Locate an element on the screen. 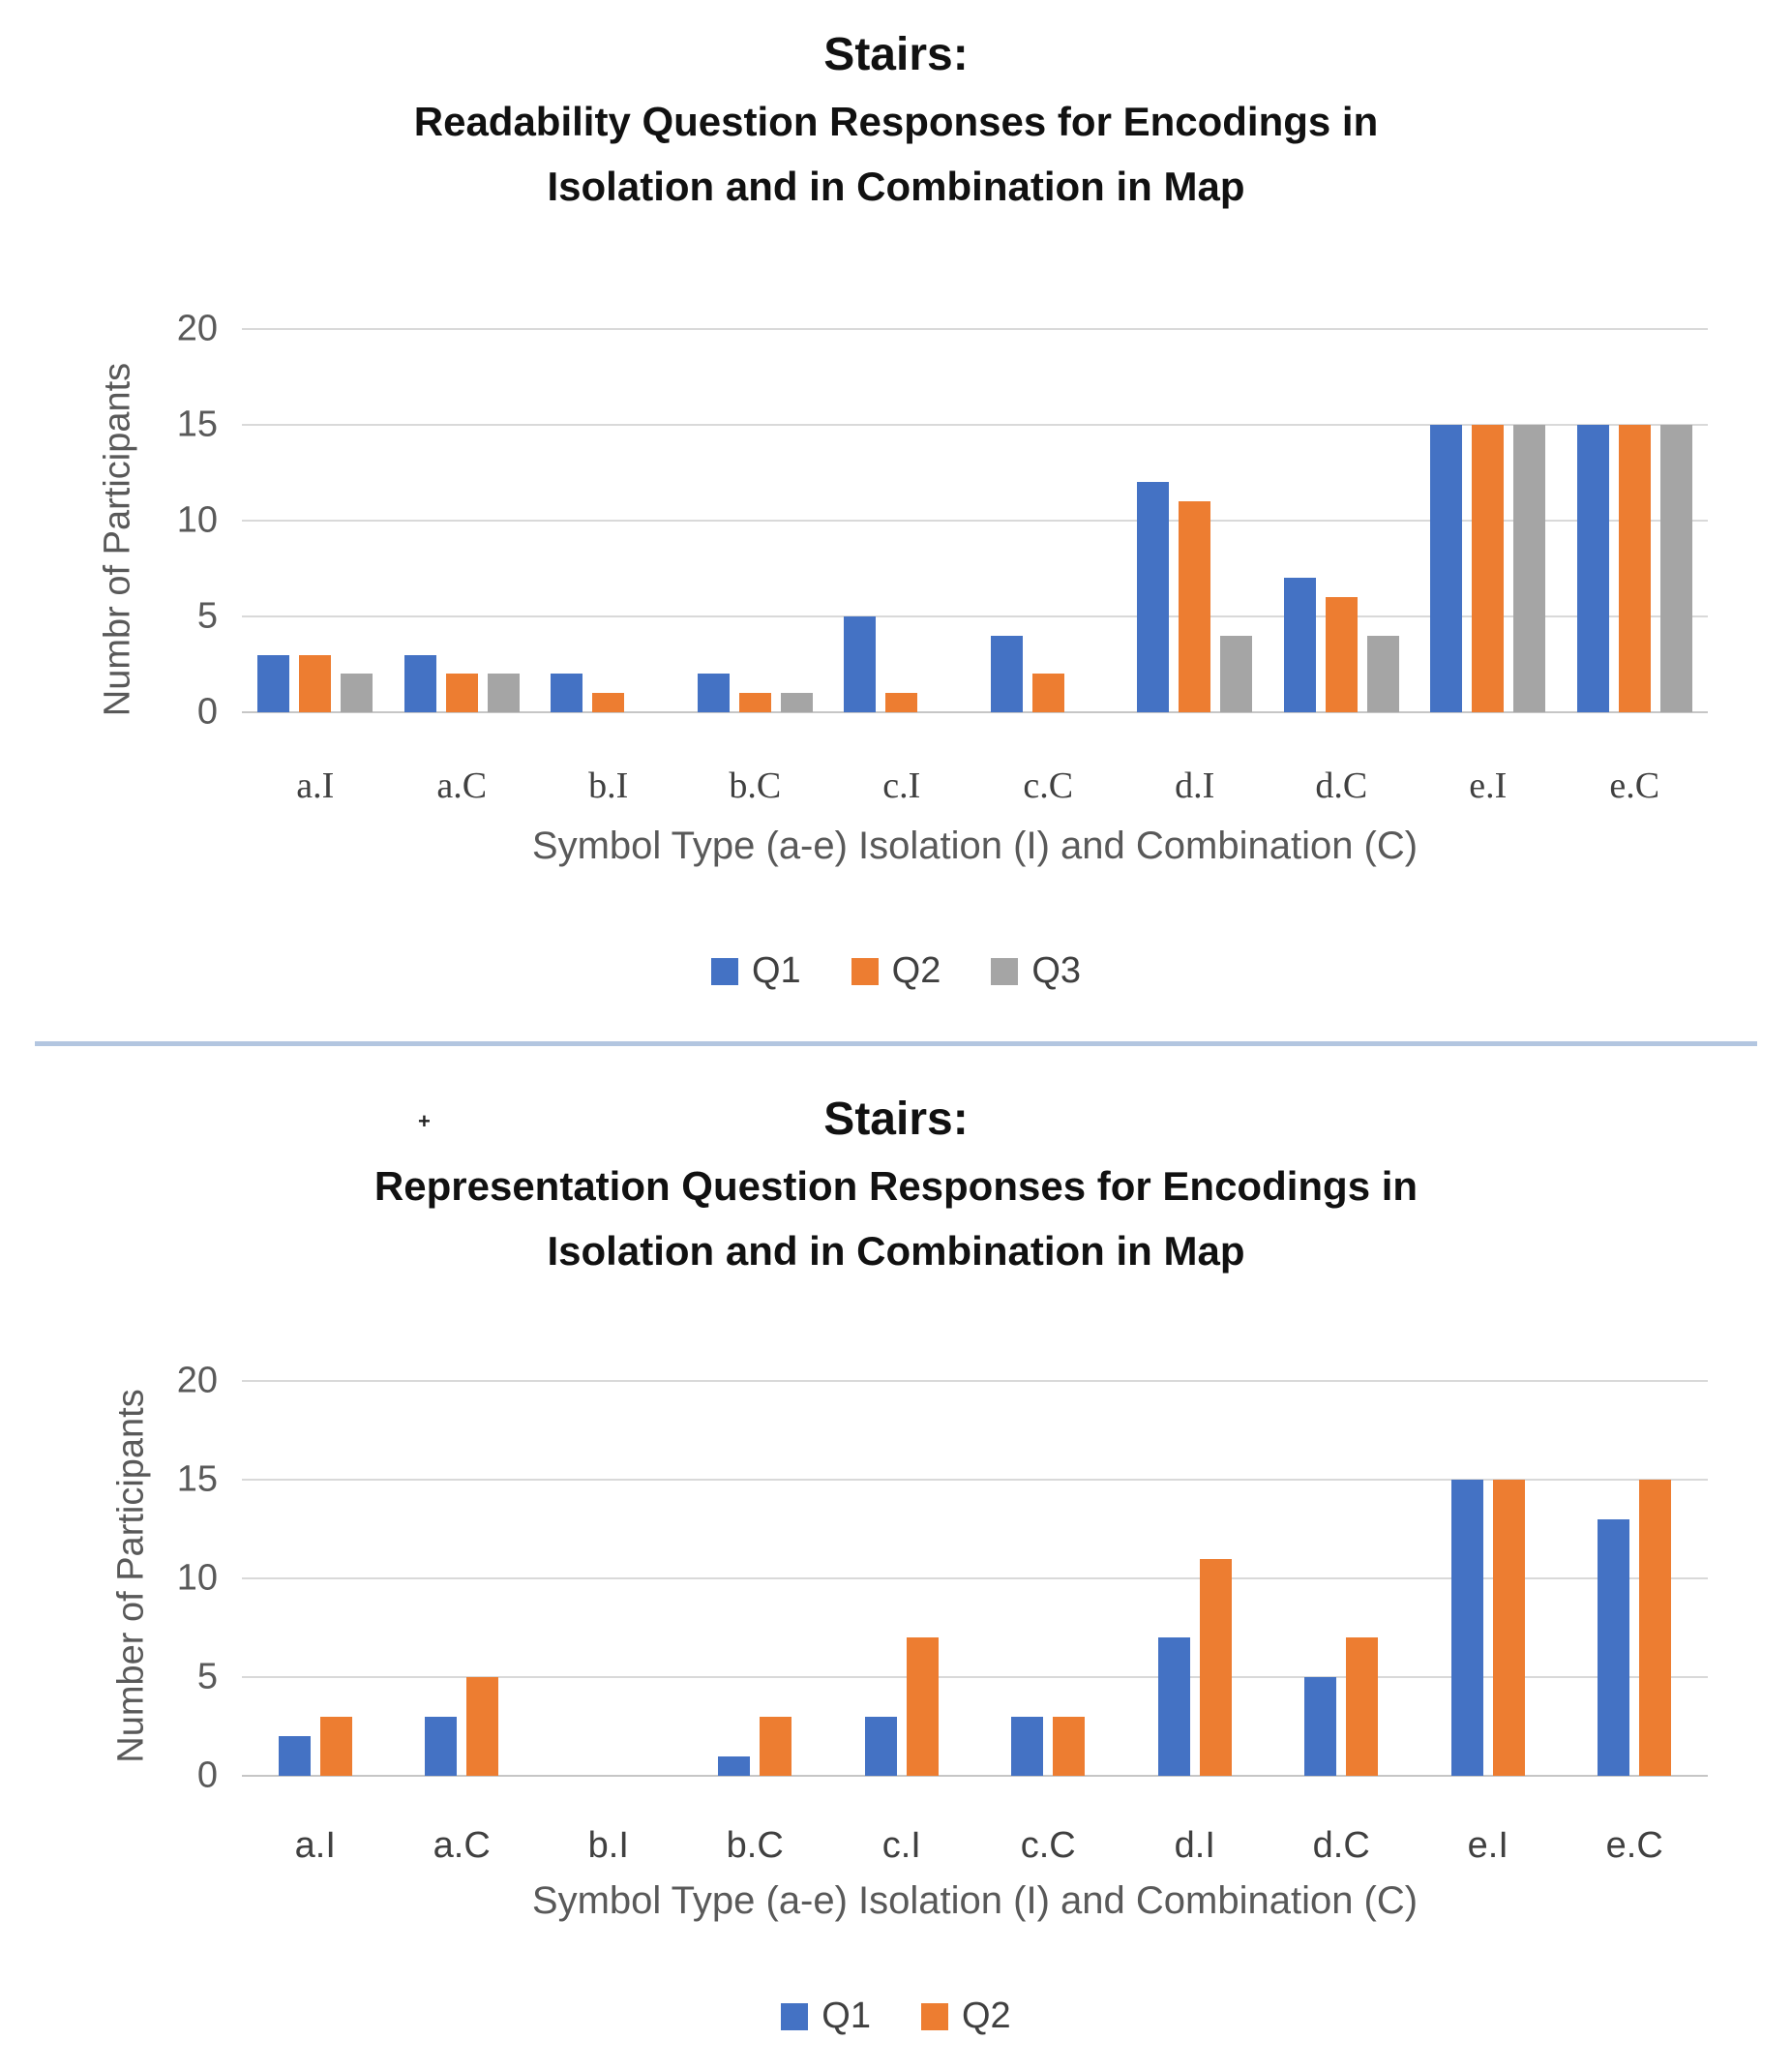  legend: Q1 Q2 Q3 is located at coordinates (896, 971).